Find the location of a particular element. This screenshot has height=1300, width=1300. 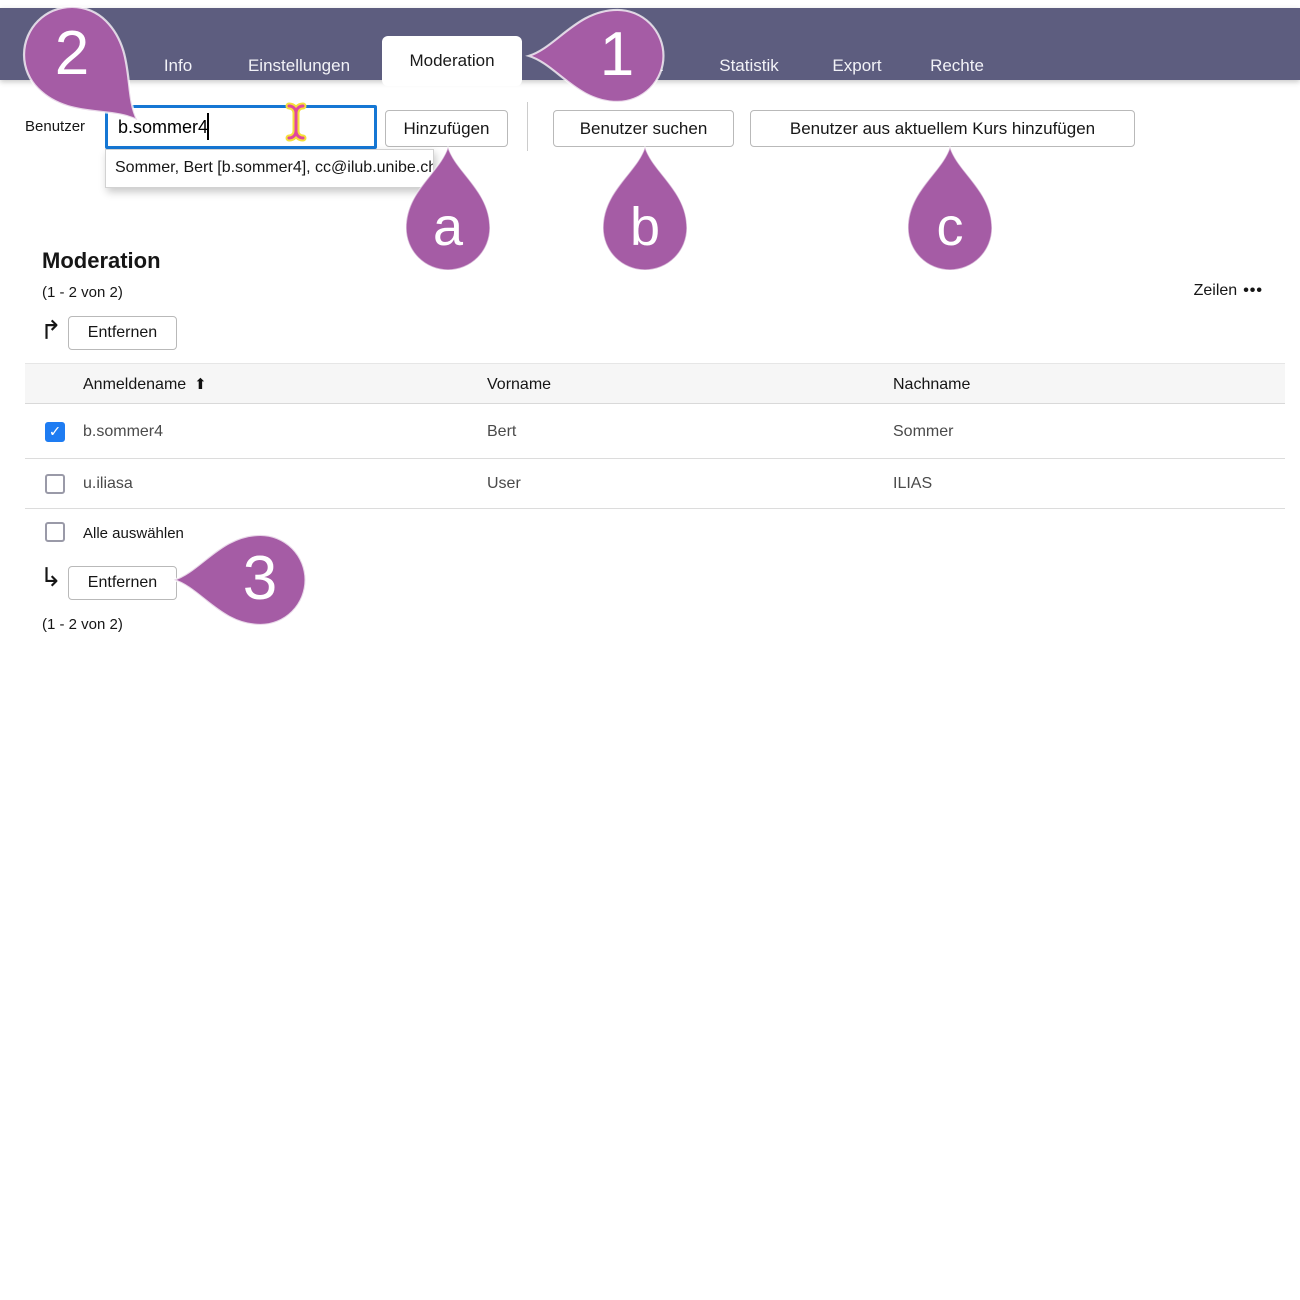

table-header: Anmeldename ⬆ Vorname Nachname is located at coordinates (655, 383).